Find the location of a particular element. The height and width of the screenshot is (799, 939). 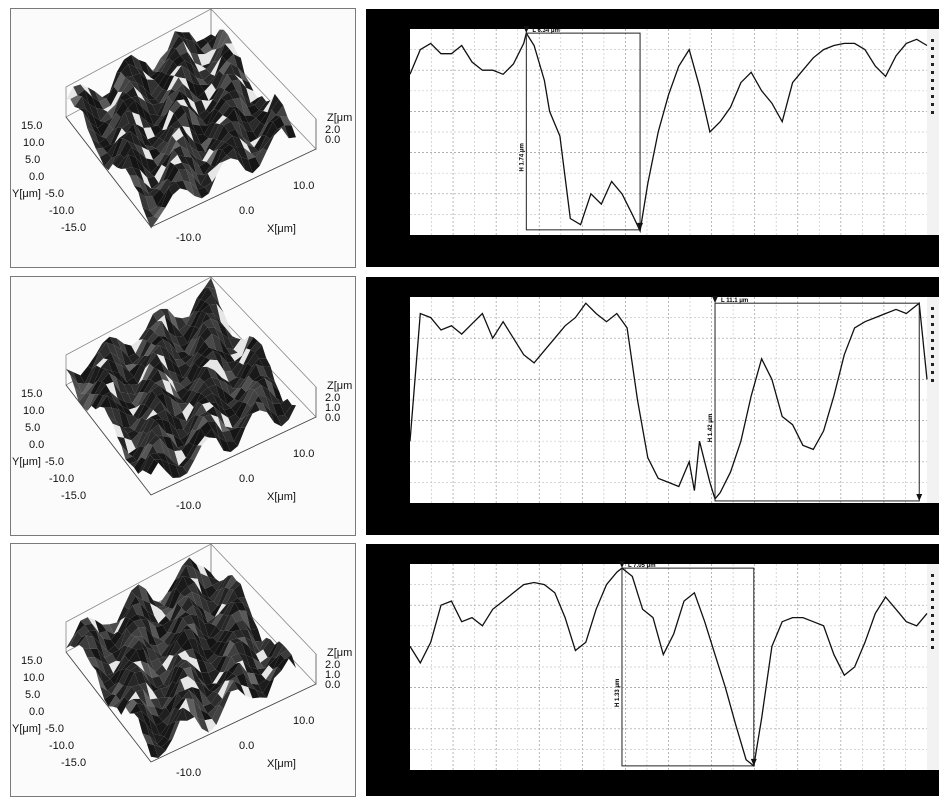

height-label: H 1.42 μm is located at coordinates (711, 428).